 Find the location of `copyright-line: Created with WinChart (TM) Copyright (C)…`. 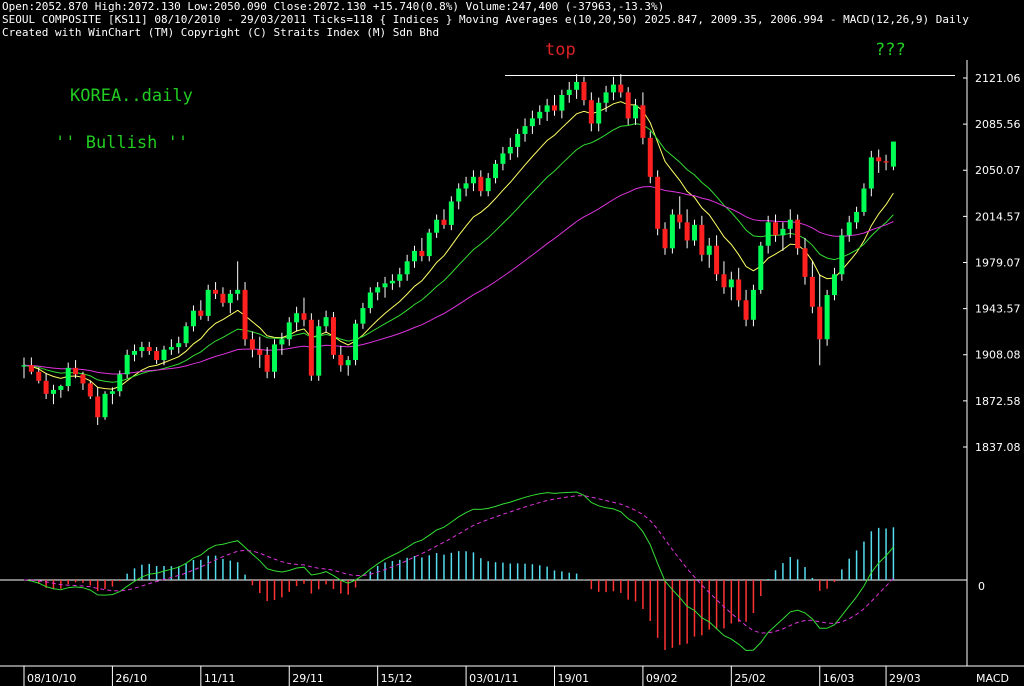

copyright-line: Created with WinChart (TM) Copyright (C)… is located at coordinates (221, 32).